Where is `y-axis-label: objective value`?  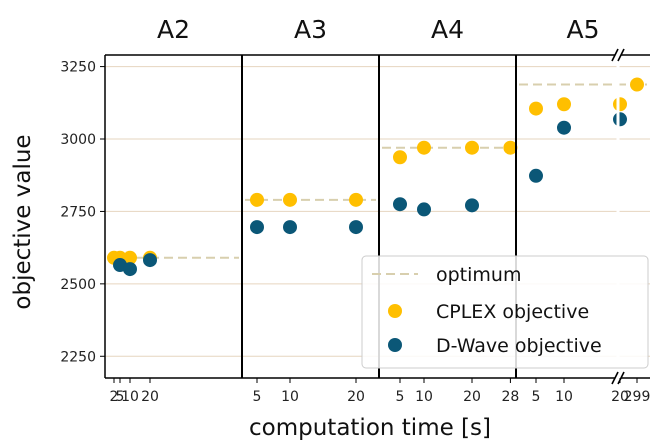 y-axis-label: objective value is located at coordinates (23, 221).